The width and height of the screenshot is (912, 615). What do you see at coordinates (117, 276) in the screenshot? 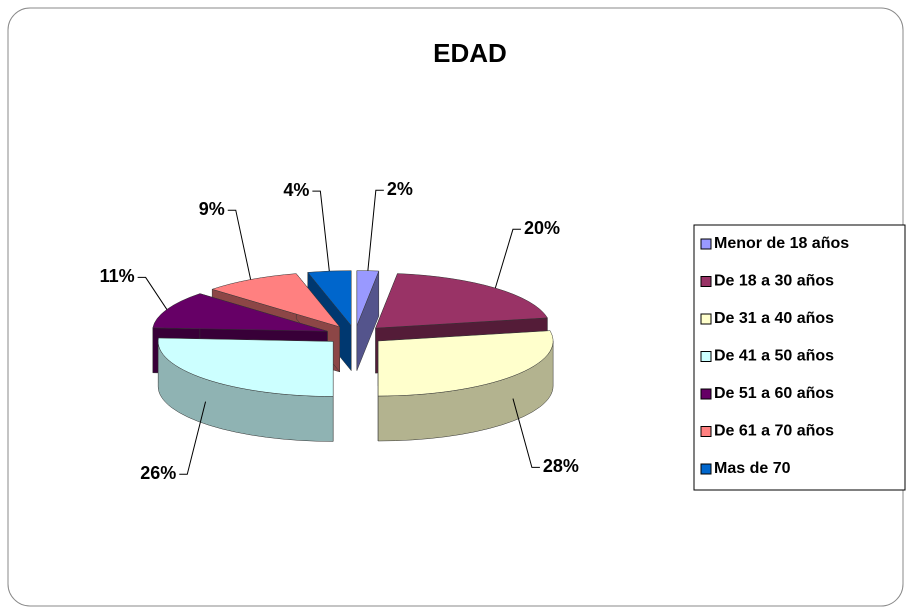
I see `data-label: 11%` at bounding box center [117, 276].